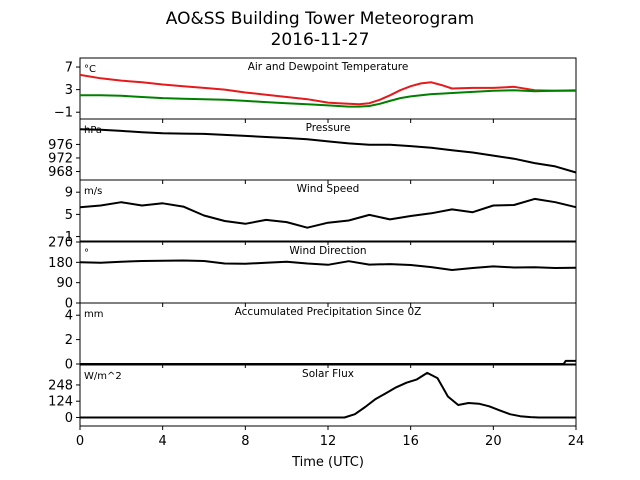 This screenshot has height=480, width=640. Describe the element at coordinates (328, 374) in the screenshot. I see `panel-title: Solar Flux` at that location.